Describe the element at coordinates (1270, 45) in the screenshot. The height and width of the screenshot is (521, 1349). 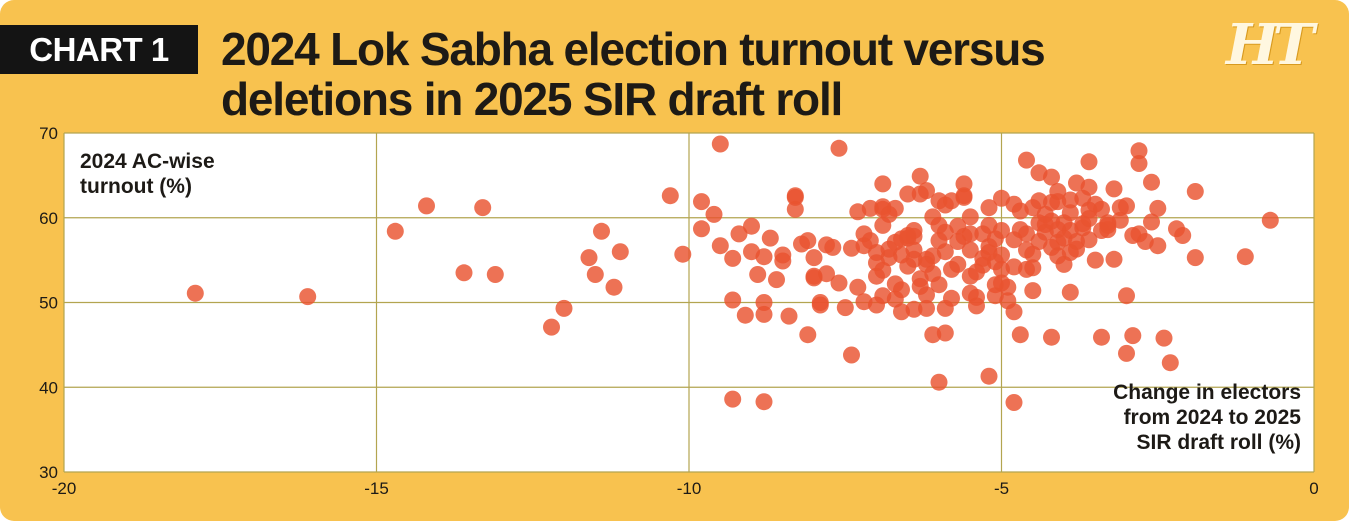
I see `ht-logo: HT` at that location.